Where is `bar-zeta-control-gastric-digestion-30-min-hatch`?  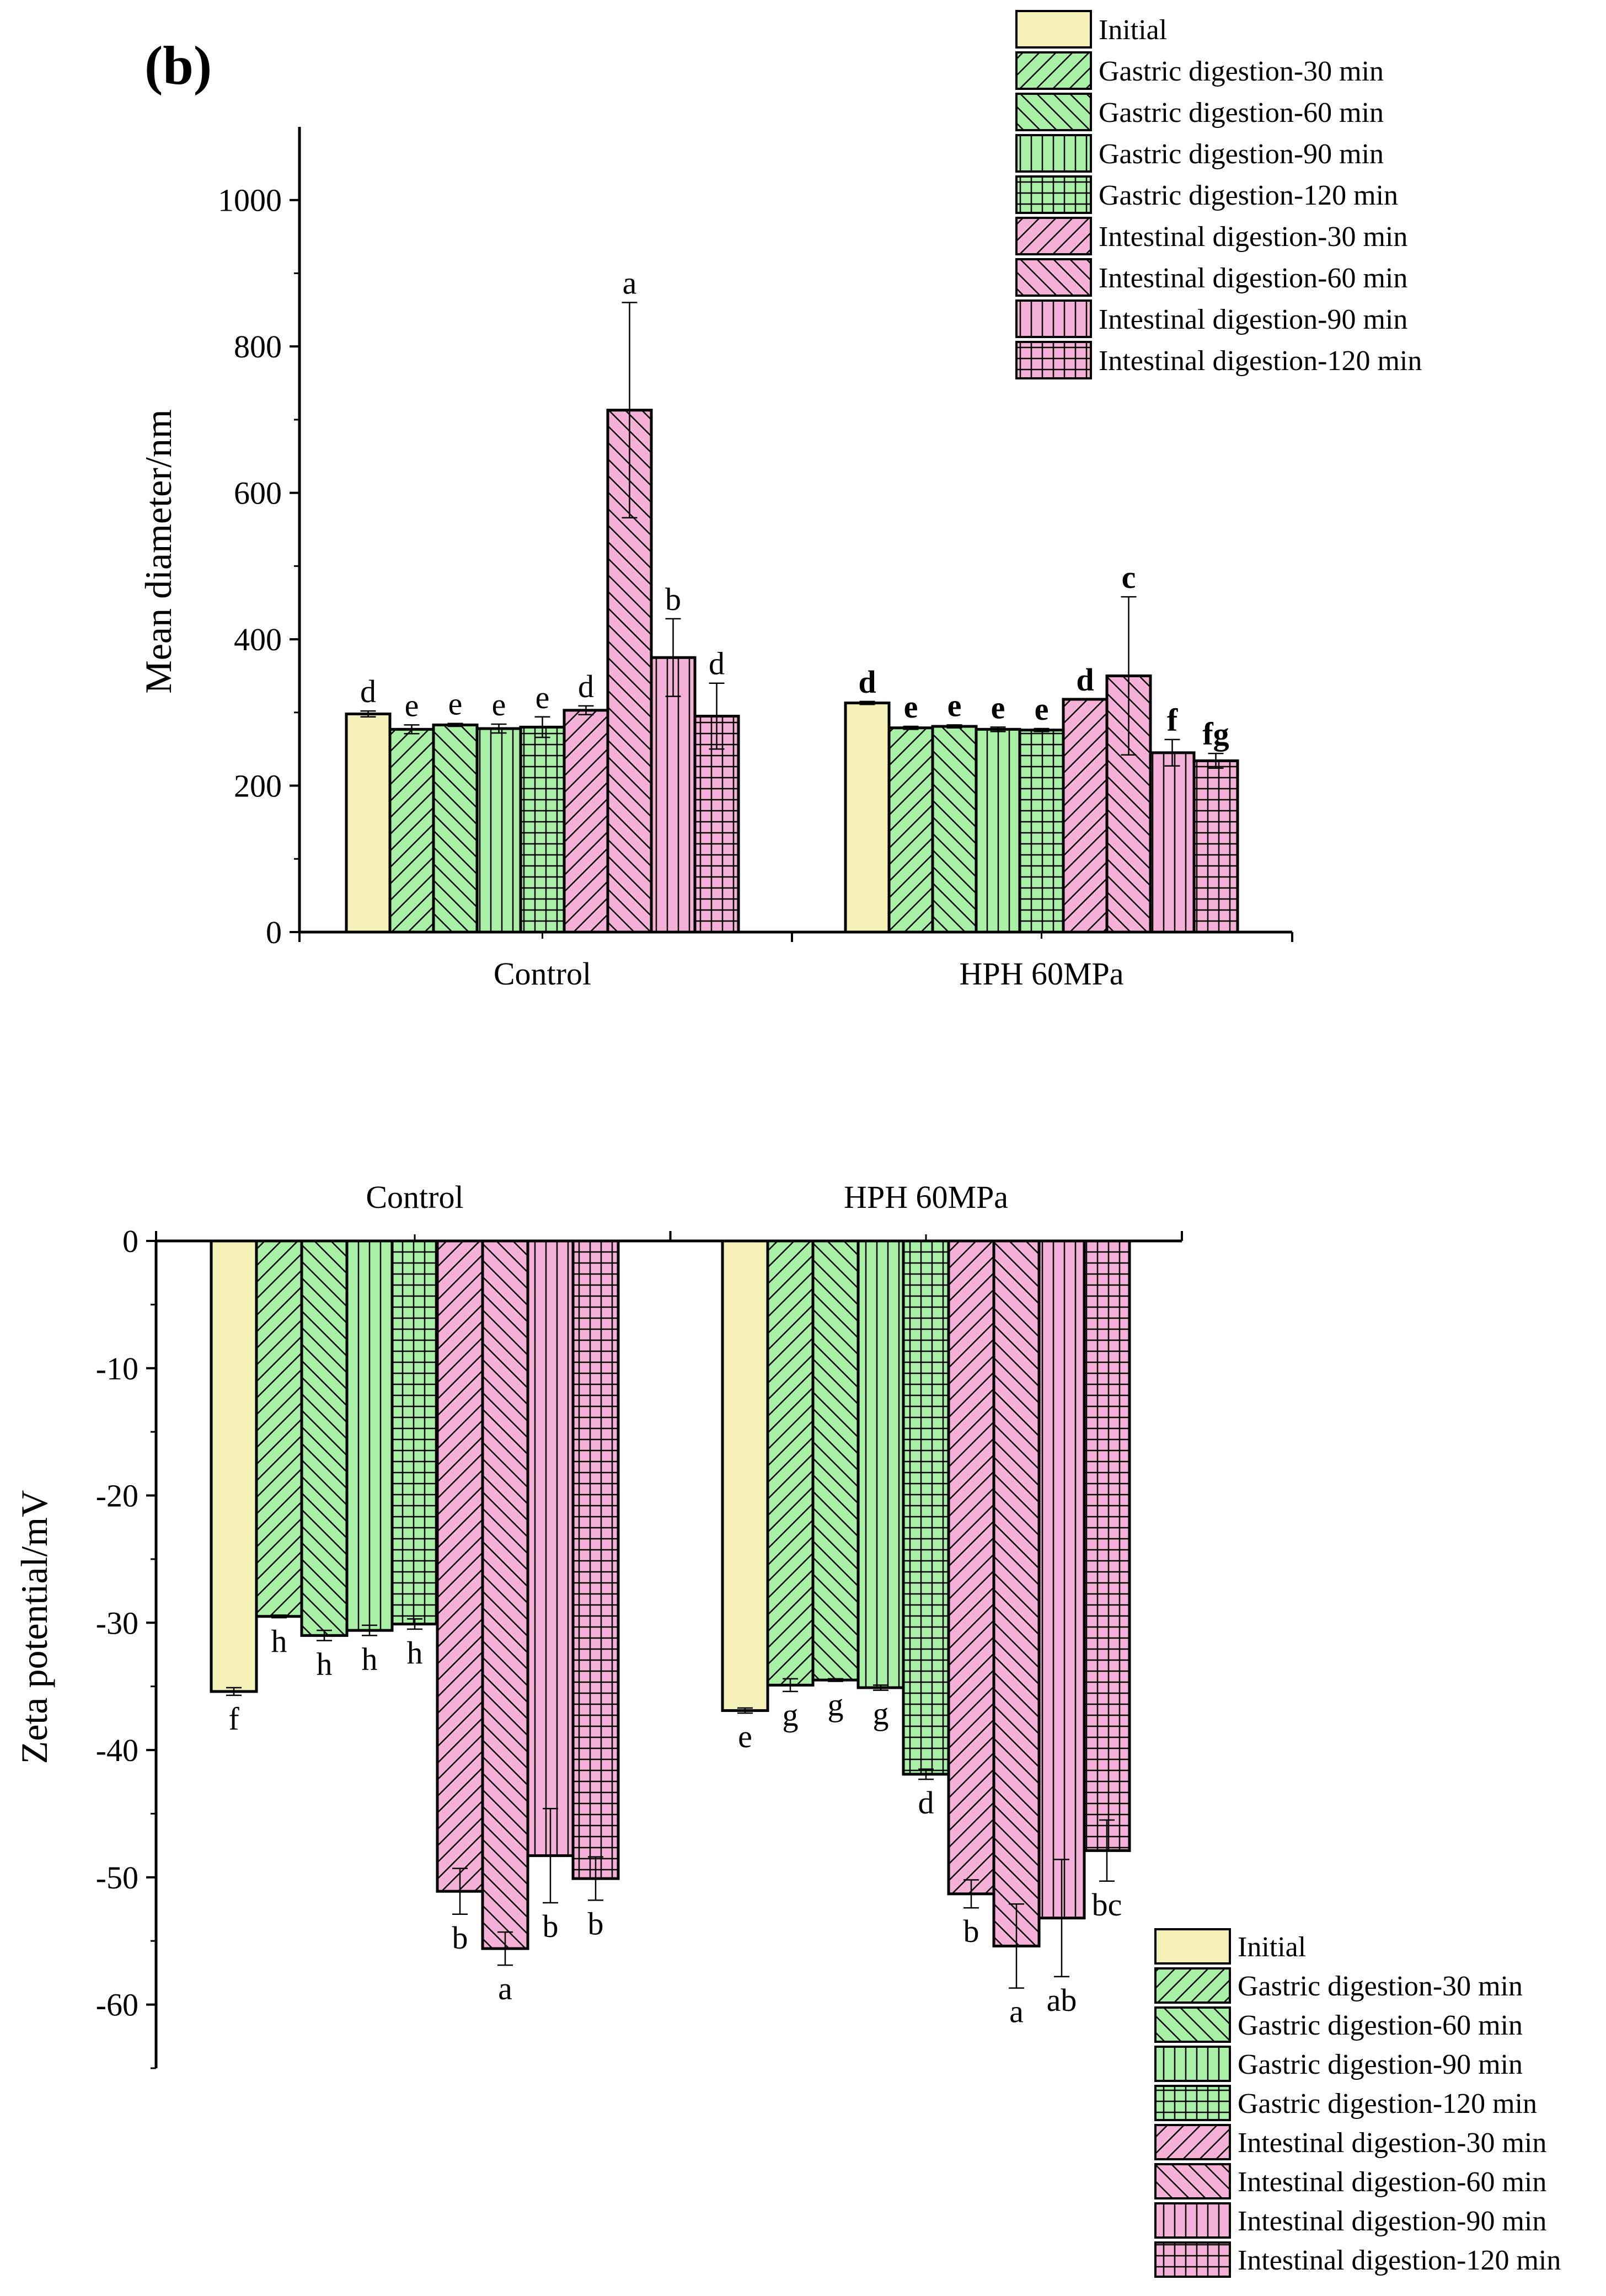
bar-zeta-control-gastric-digestion-30-min-hatch is located at coordinates (279, 1429).